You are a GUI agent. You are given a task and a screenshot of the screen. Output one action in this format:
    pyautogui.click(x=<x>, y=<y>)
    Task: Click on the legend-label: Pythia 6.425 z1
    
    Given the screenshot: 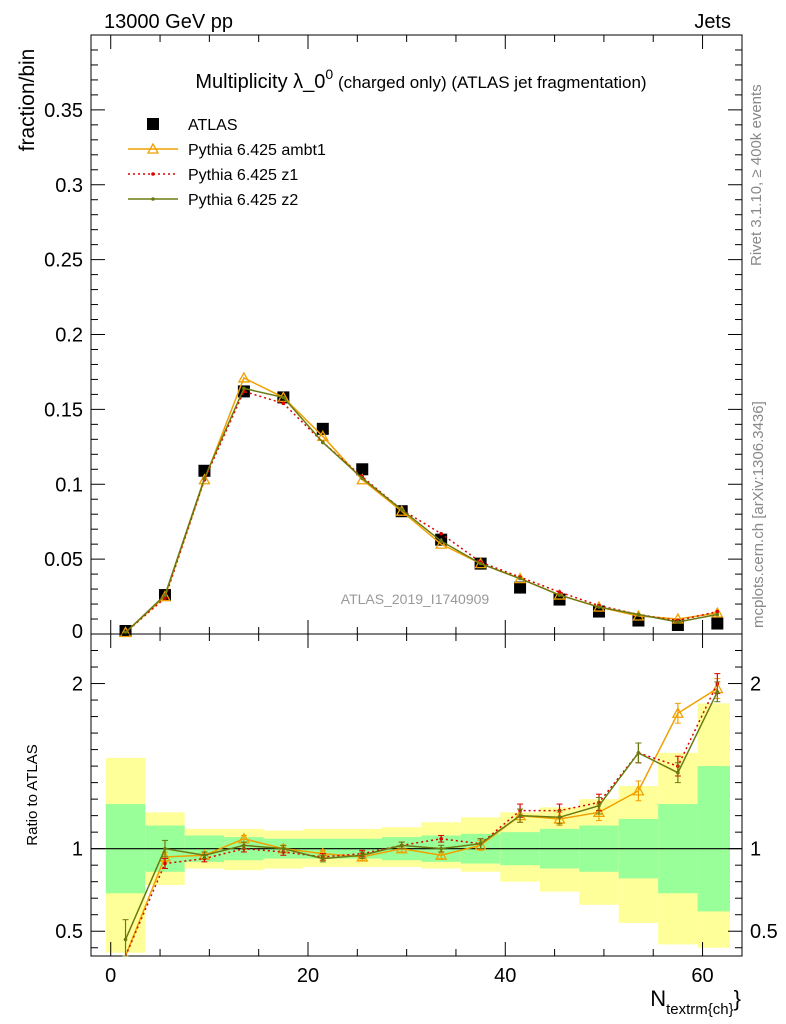 What is the action you would take?
    pyautogui.click(x=243, y=175)
    